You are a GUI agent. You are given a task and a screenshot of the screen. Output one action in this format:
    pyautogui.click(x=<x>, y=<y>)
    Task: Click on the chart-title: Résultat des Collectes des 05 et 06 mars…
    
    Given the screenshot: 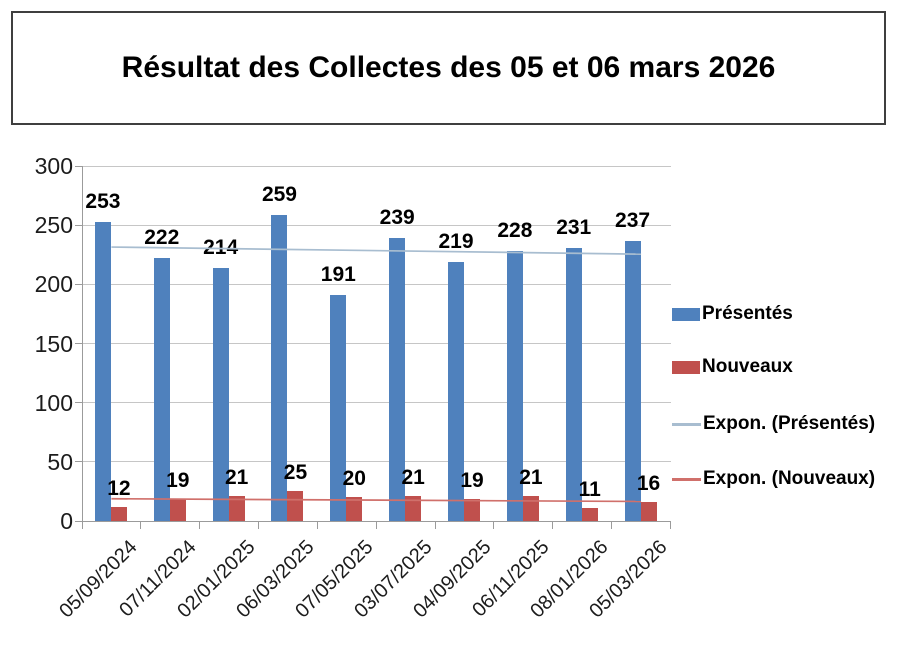 What is the action you would take?
    pyautogui.click(x=448, y=67)
    